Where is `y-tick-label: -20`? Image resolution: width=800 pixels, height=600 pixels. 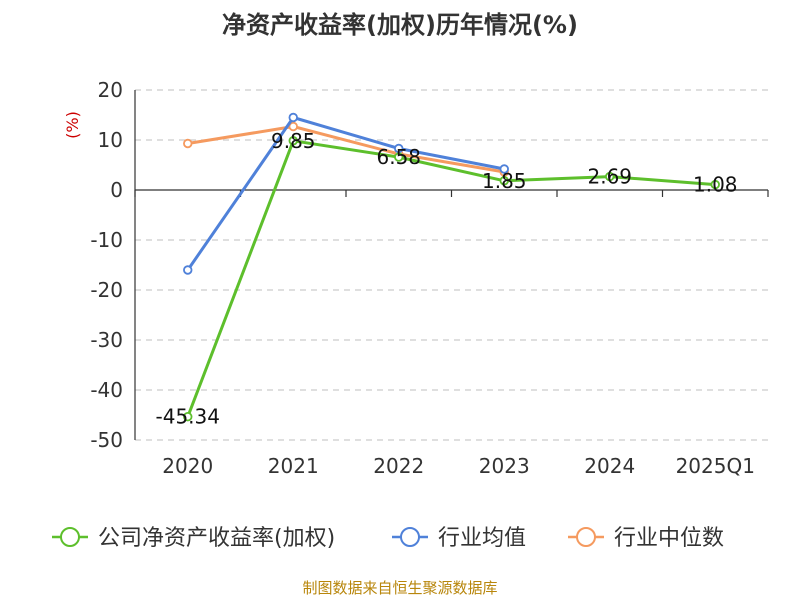 y-tick-label: -20 is located at coordinates (106, 290).